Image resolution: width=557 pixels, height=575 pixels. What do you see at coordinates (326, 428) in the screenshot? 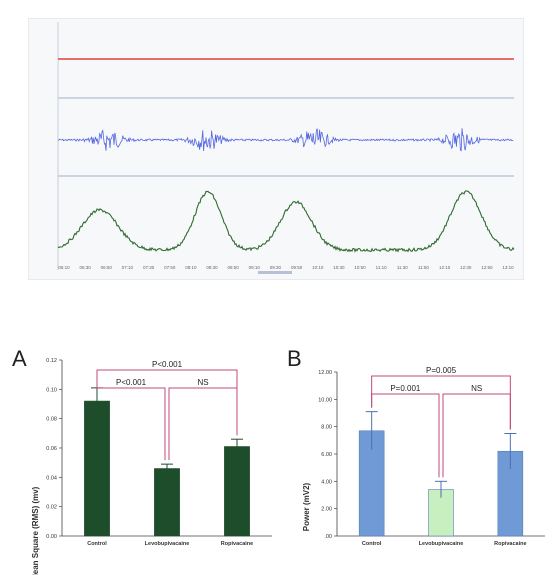
I see `y-tick-label: 8.00` at bounding box center [326, 428].